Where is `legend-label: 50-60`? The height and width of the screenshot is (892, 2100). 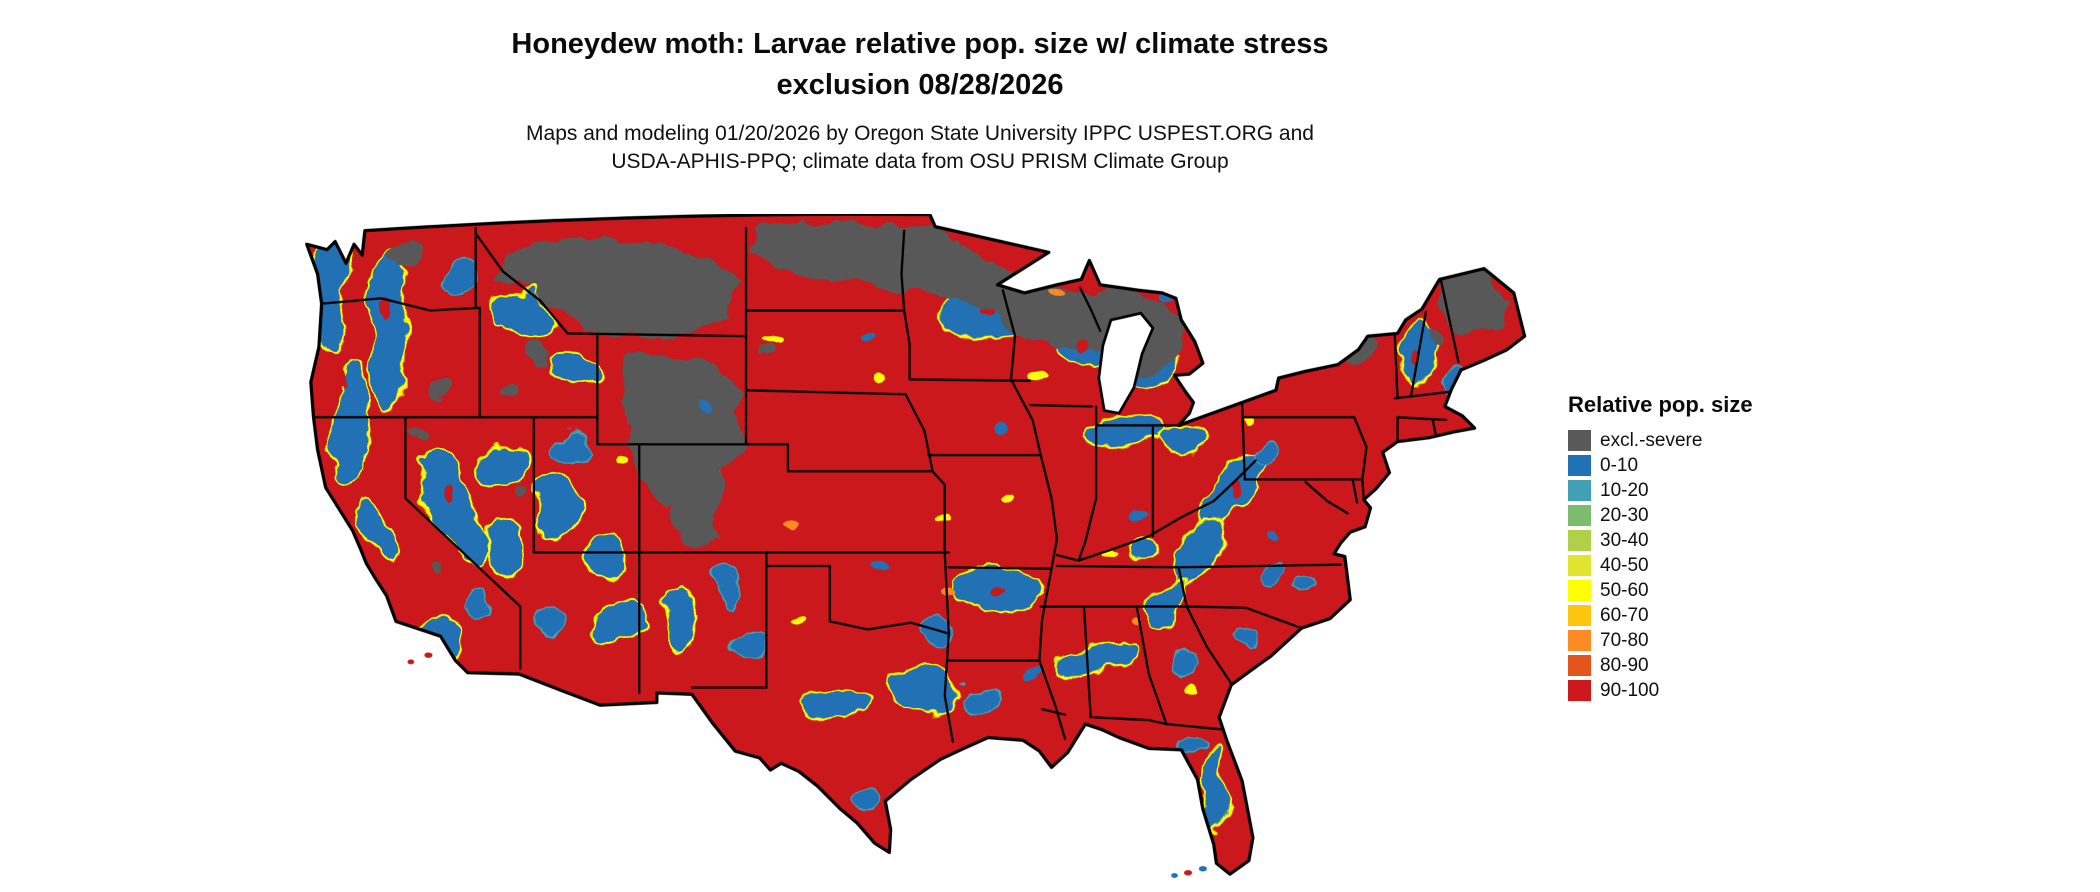
legend-label: 50-60 is located at coordinates (1624, 590).